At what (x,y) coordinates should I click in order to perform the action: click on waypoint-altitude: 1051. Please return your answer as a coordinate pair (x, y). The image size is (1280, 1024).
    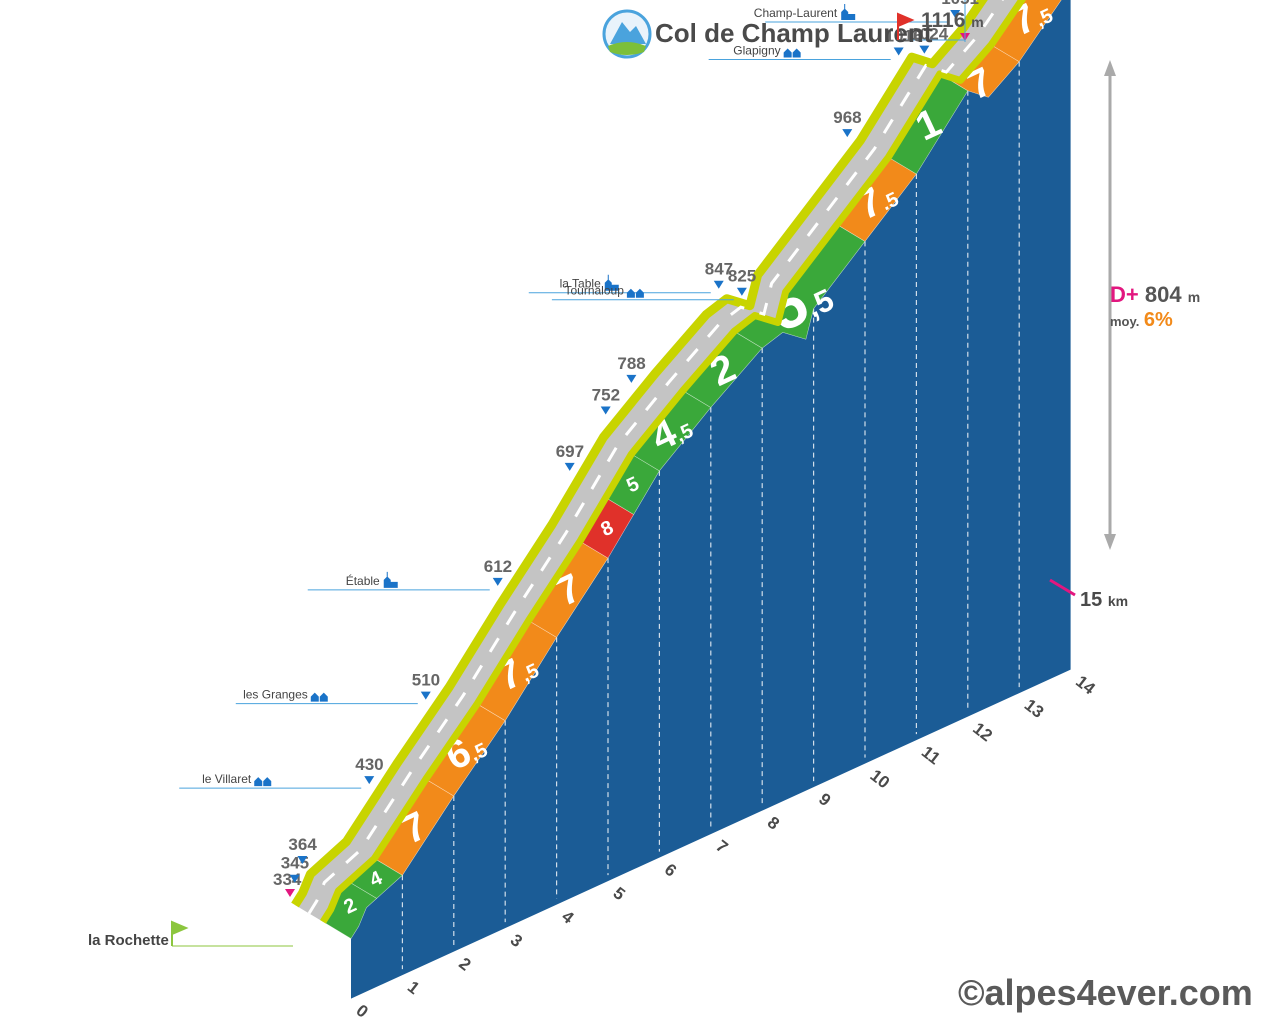
    Looking at the image, I should click on (960, 4).